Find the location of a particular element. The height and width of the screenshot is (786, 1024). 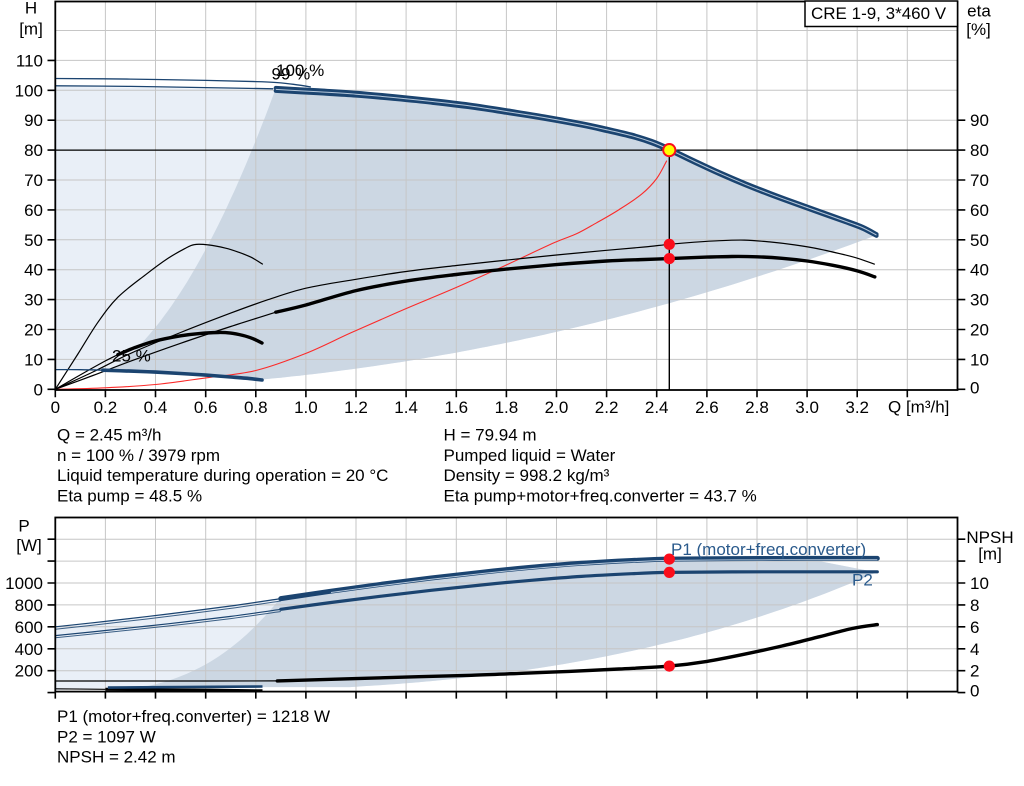

svg-text: 2.2 is located at coordinates (607, 407).